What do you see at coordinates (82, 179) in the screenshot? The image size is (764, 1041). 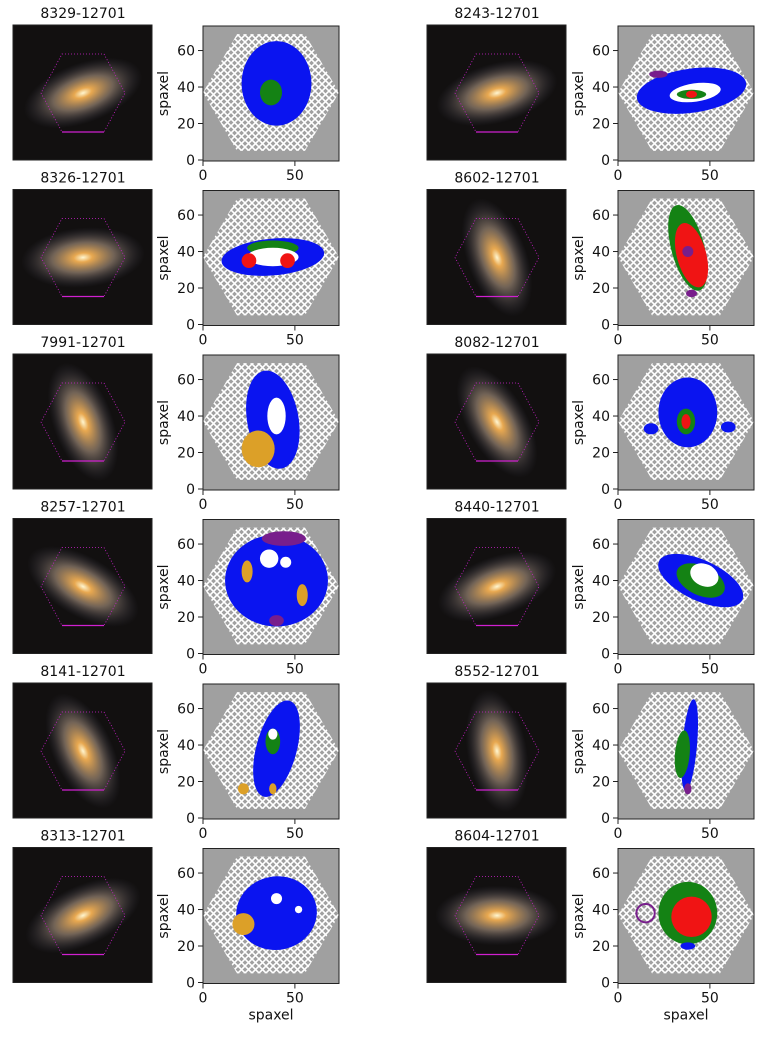 I see `panel-title: 8326-12701` at bounding box center [82, 179].